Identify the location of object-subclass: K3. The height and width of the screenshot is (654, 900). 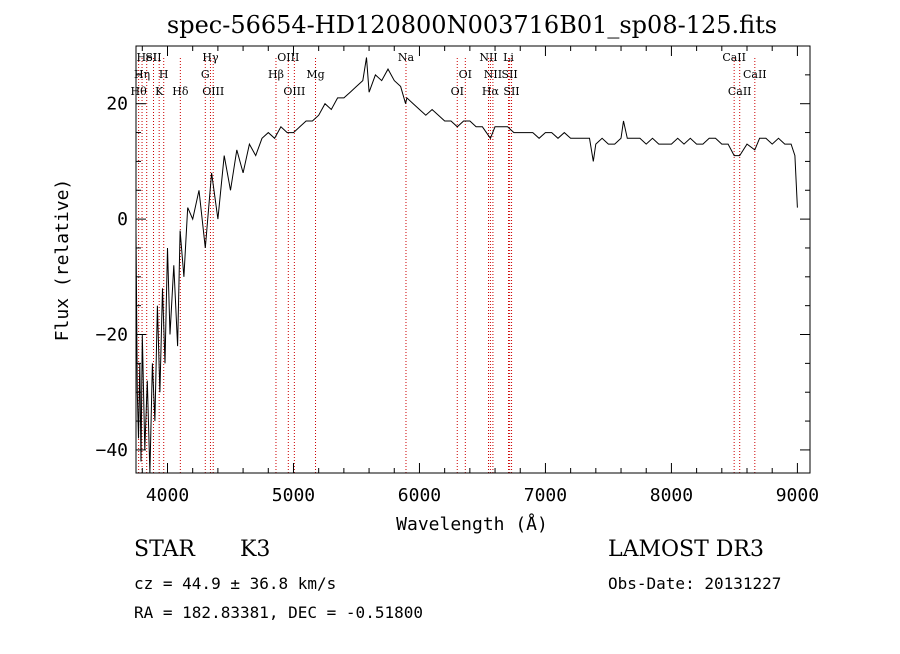
(255, 549).